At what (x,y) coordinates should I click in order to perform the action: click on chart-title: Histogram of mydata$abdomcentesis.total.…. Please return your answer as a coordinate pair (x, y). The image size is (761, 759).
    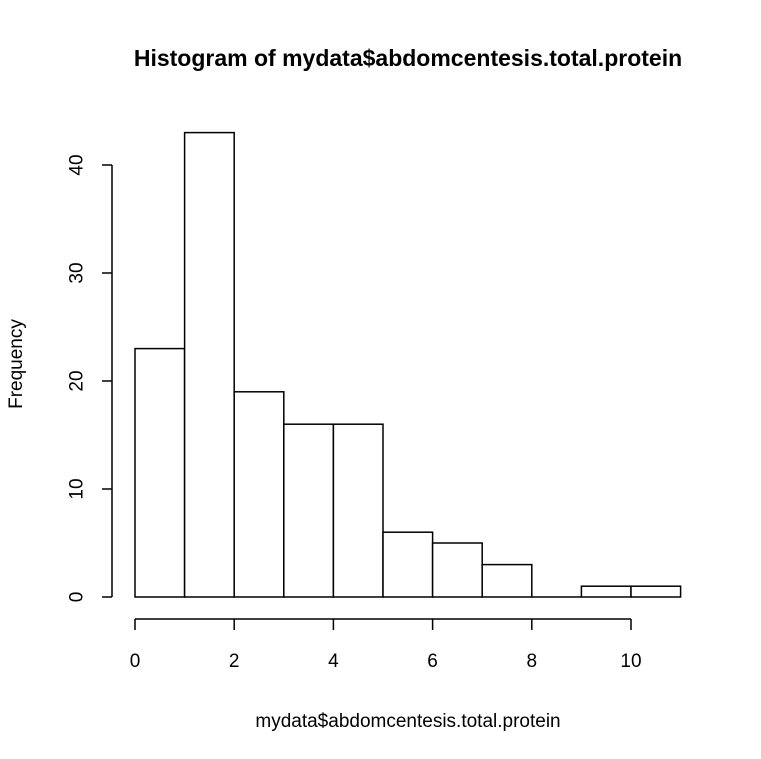
    Looking at the image, I should click on (408, 58).